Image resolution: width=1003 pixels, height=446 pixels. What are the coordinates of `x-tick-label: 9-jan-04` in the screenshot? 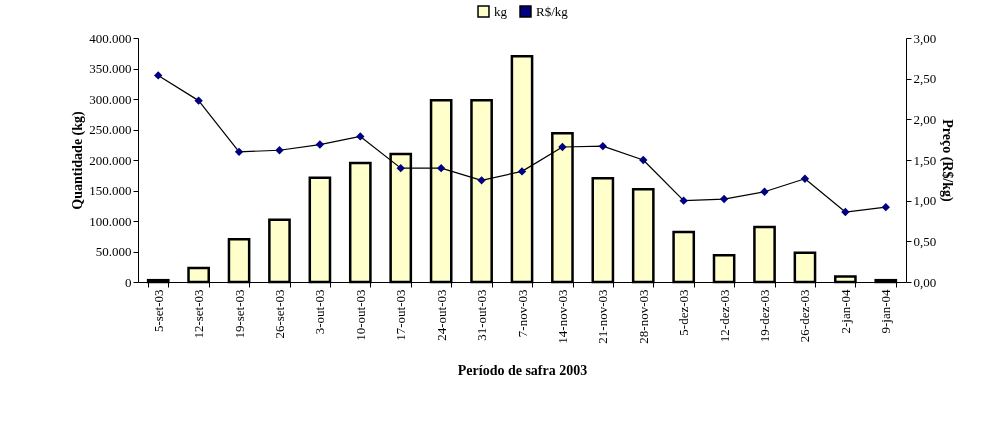 It's located at (886, 311).